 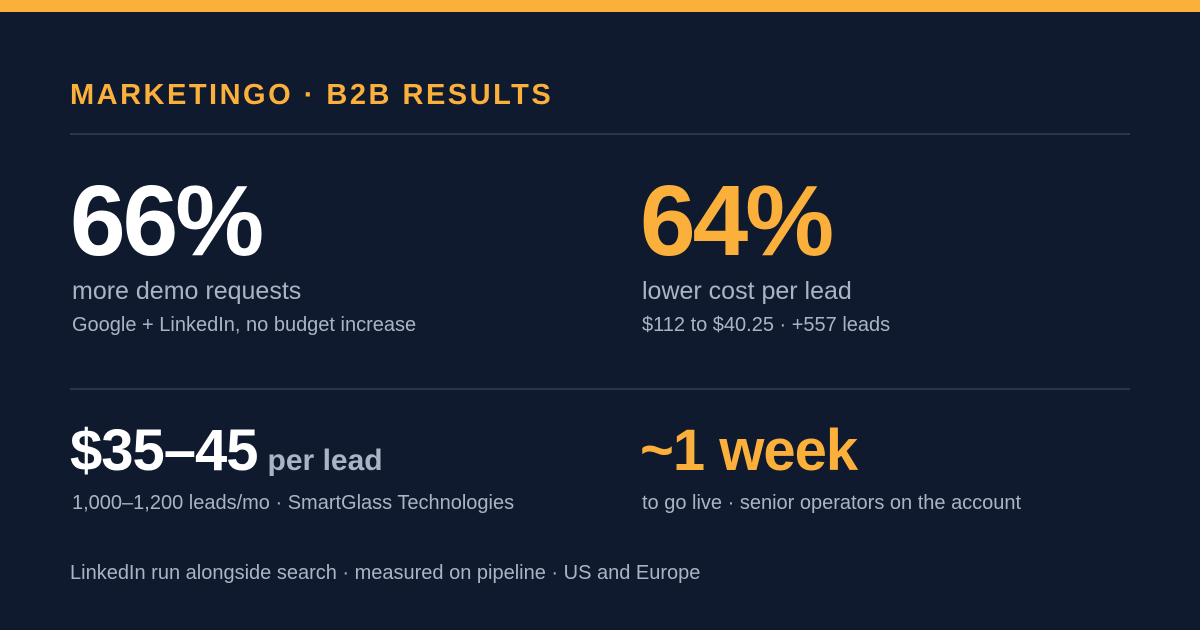 I want to click on stat-price-range: $35–45 per lead, so click(x=226, y=456).